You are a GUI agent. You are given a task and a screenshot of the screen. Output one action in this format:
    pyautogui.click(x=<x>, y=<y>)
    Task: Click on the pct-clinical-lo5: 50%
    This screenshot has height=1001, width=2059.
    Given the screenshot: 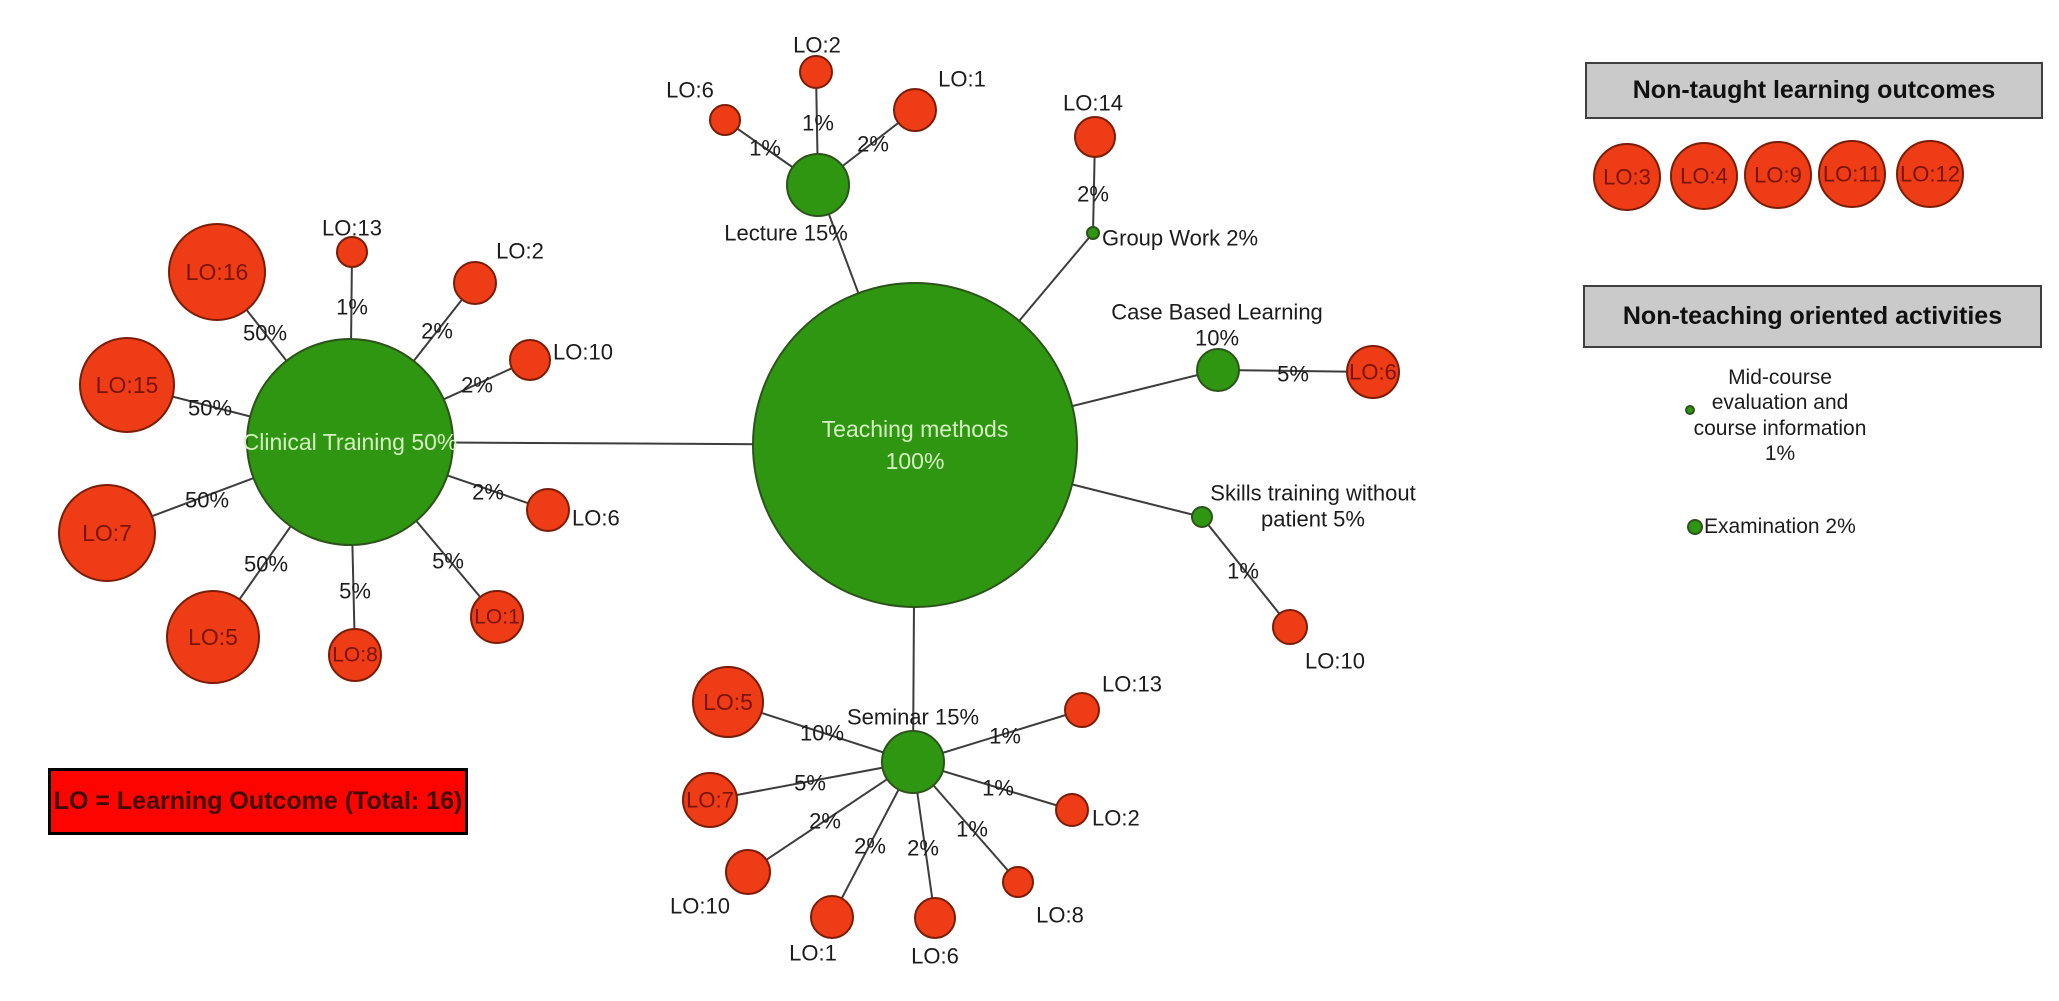 What is the action you would take?
    pyautogui.click(x=266, y=564)
    